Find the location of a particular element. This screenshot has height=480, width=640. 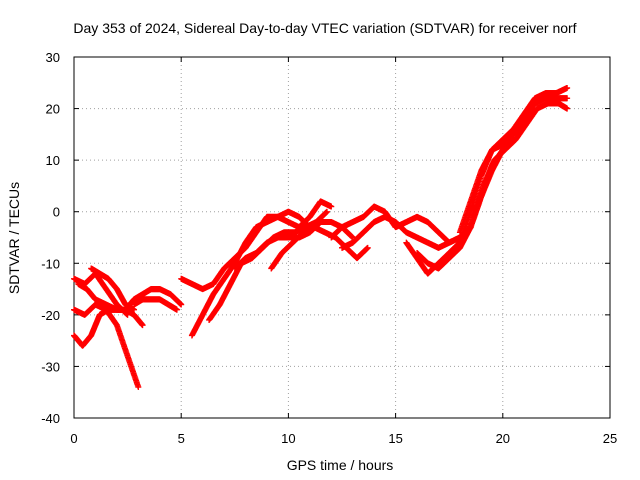

y-tick-label: 10 is located at coordinates (53, 160).